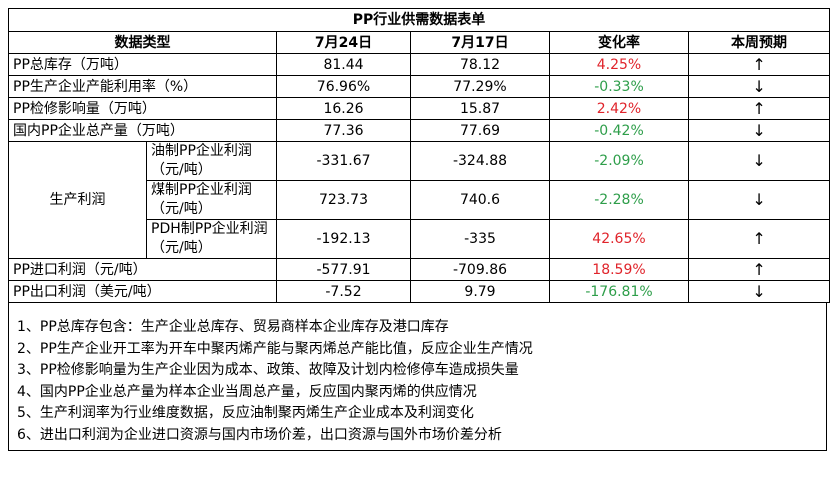 The image size is (837, 490). Describe the element at coordinates (619, 86) in the screenshot. I see `change-rate: -0.33%` at that location.